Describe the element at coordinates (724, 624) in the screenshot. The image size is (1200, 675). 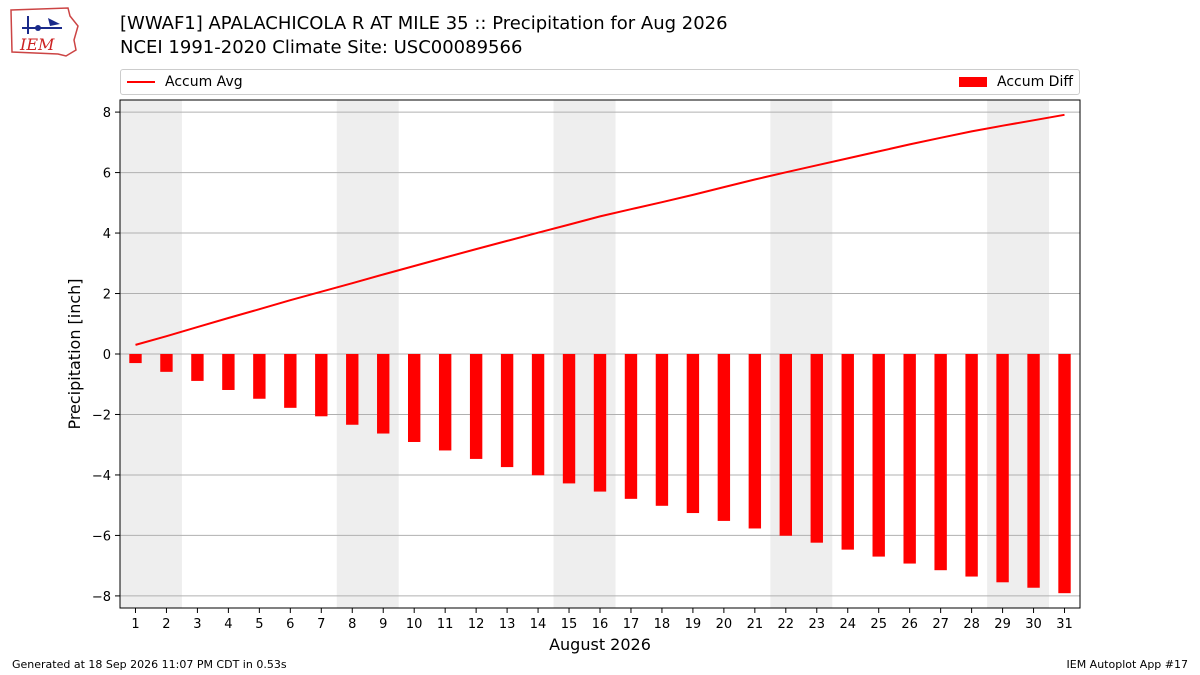
I see `x-tick-label: 20` at that location.